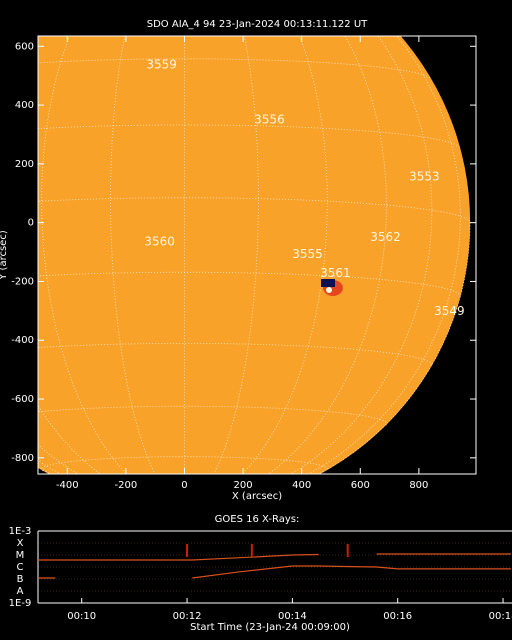  Describe the element at coordinates (81, 616) in the screenshot. I see `x-tick-label: 00:10` at that location.